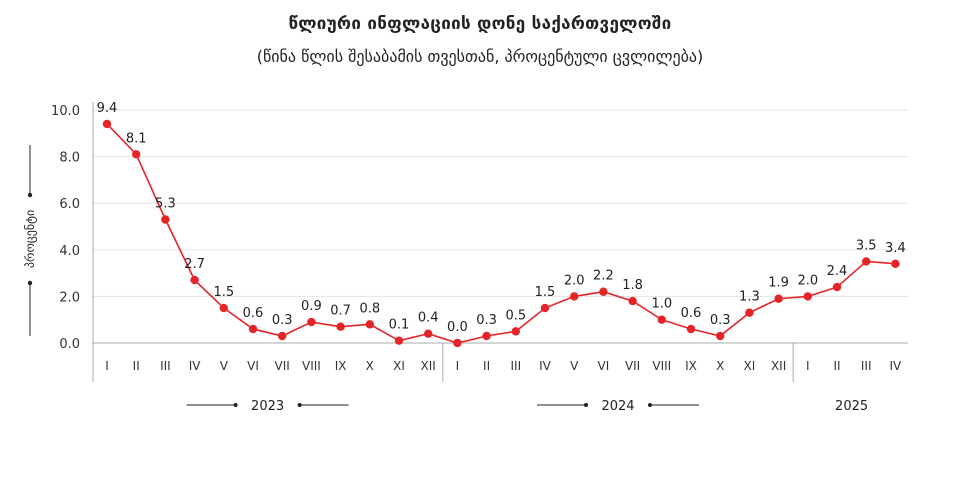 This screenshot has width=960, height=484. I want to click on data-label: 0.0, so click(457, 327).